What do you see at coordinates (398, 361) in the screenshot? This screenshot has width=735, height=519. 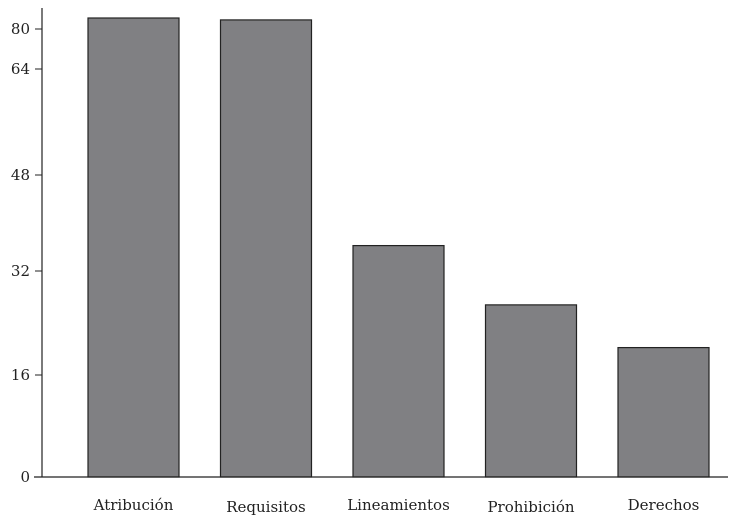 I see `bar-lineamientos` at bounding box center [398, 361].